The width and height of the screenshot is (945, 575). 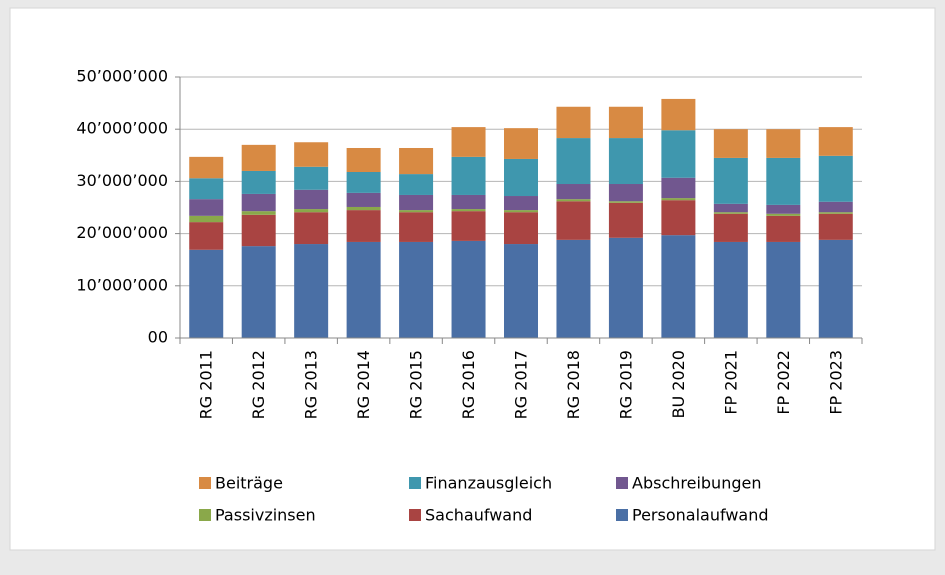 I want to click on x-tick-label: FP 2023, so click(x=835, y=382).